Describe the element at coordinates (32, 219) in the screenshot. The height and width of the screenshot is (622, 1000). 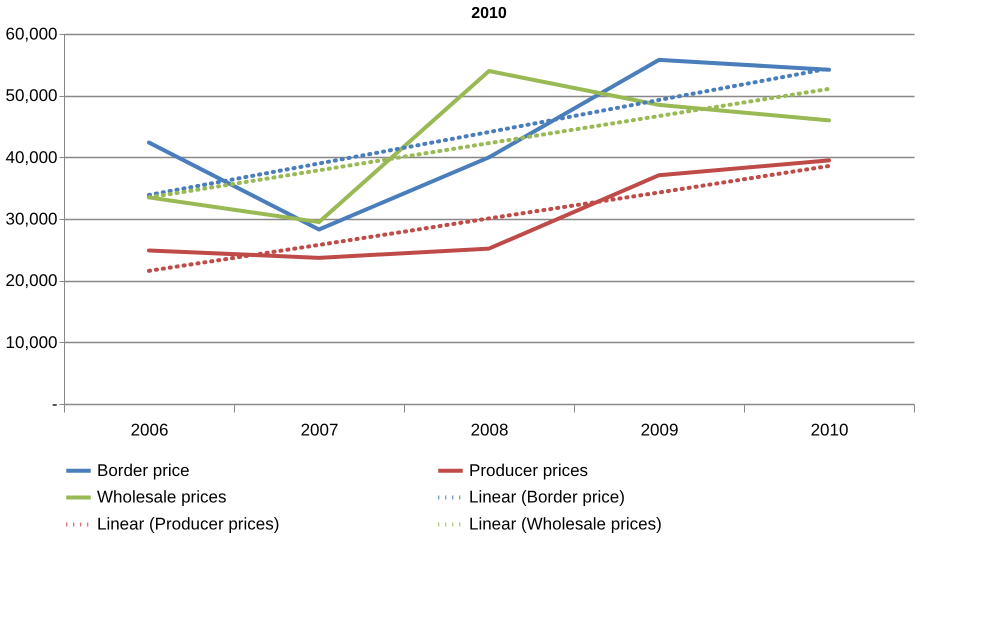
I see `y-tick-label: 30,000` at that location.